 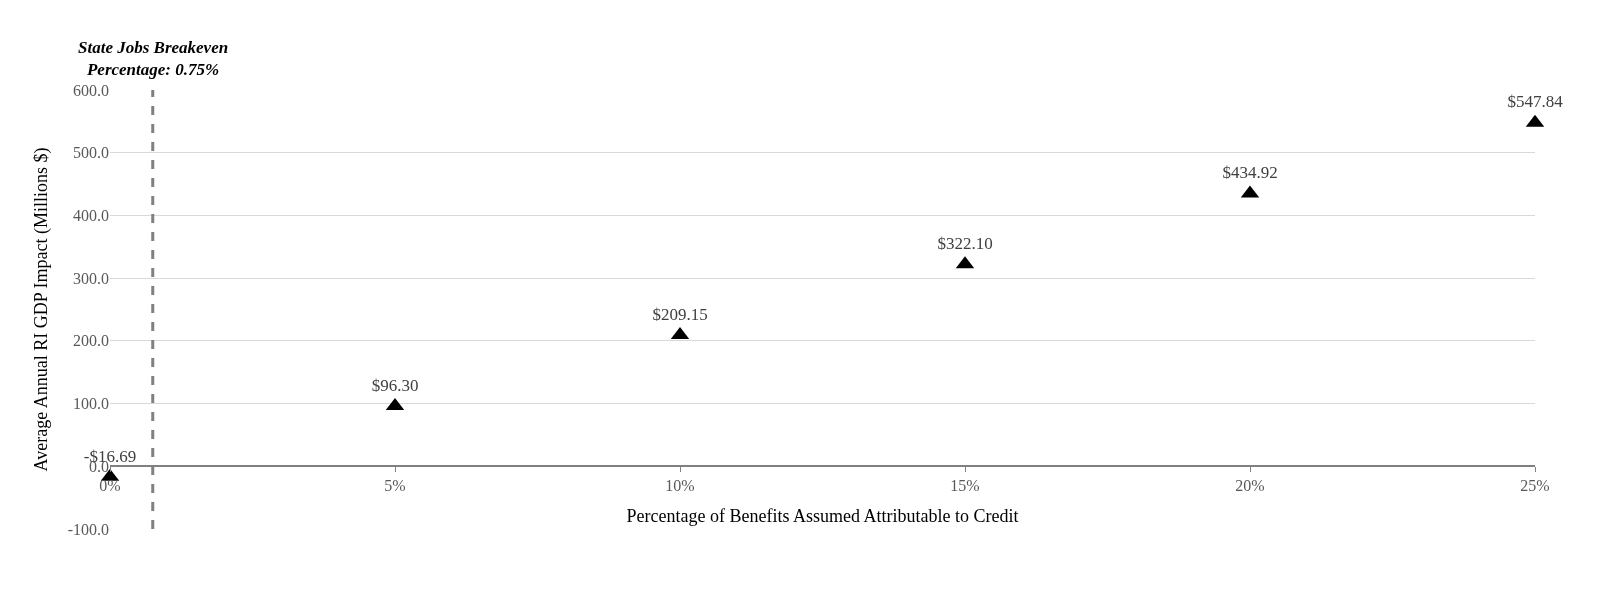 I want to click on x-tick-label: 10%, so click(x=680, y=486).